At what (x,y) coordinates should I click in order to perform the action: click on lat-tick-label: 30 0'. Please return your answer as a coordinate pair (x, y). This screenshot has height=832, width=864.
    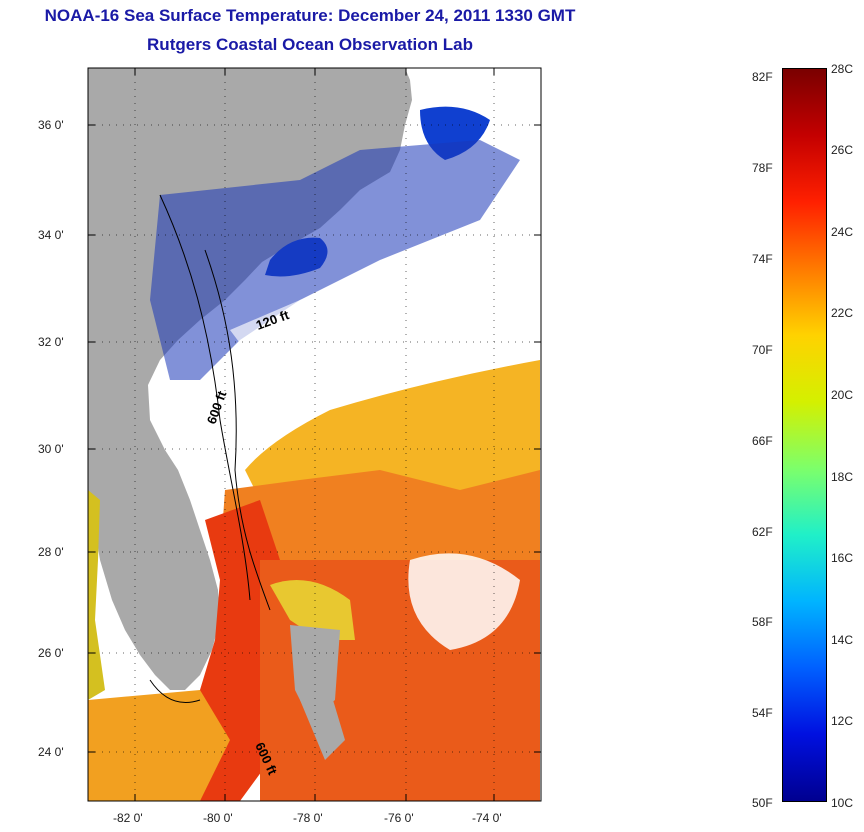
    Looking at the image, I should click on (51, 449).